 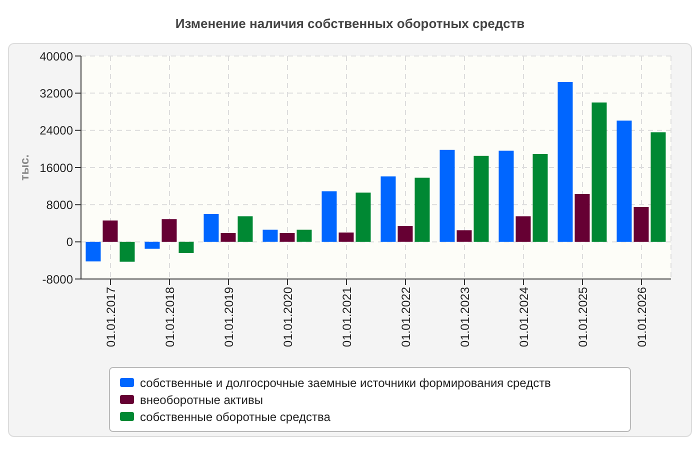 I want to click on legend-label: собственные и долгосрочные заемные источники формирования средств, so click(x=345, y=383).